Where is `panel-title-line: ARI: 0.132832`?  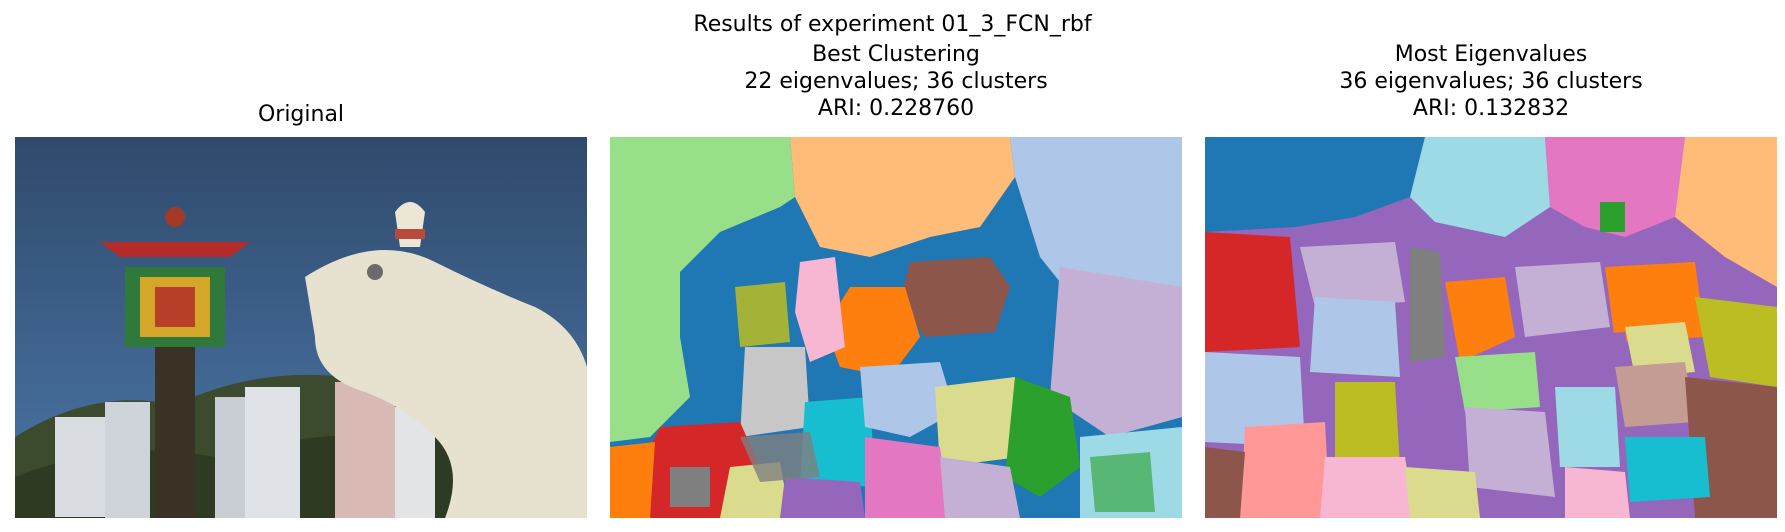
panel-title-line: ARI: 0.132832 is located at coordinates (1491, 108).